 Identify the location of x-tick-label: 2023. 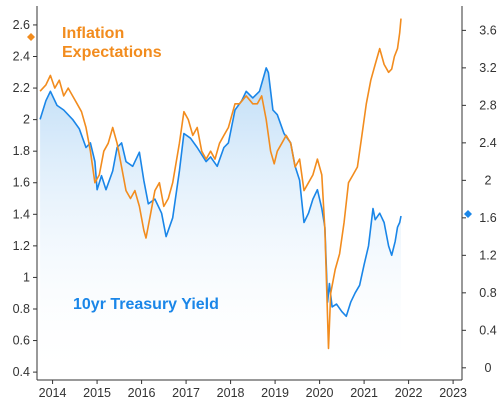
(453, 393).